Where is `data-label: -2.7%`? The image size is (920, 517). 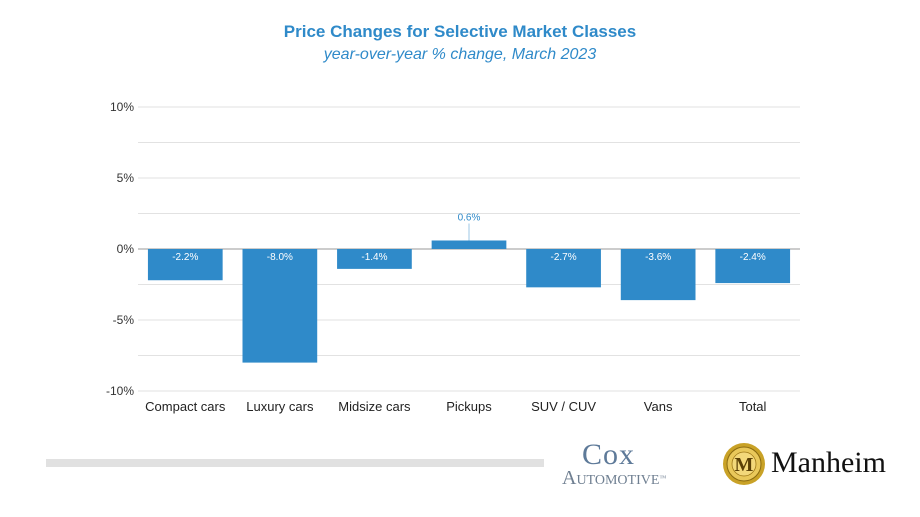
data-label: -2.7% is located at coordinates (564, 257).